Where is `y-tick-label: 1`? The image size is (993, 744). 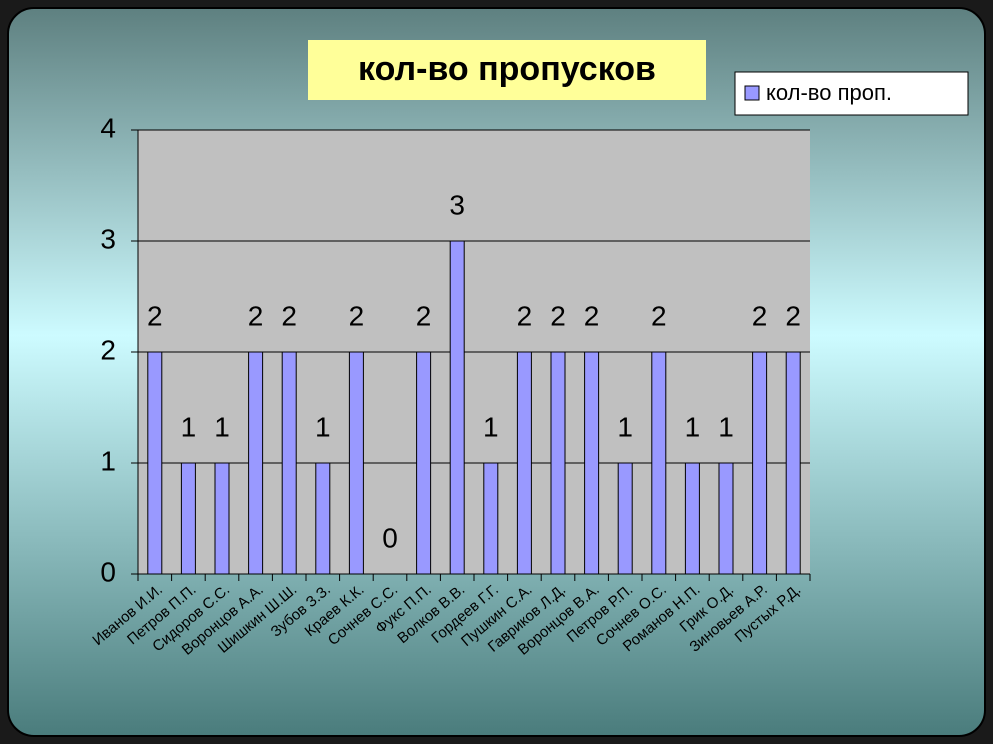
y-tick-label: 1 is located at coordinates (108, 460).